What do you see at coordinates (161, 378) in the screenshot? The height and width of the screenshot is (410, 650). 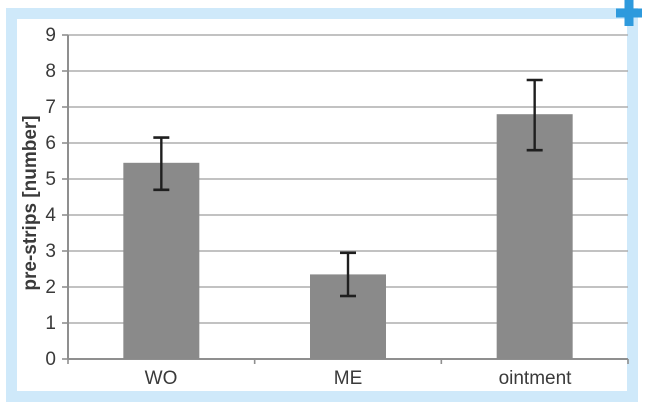 I see `x-tick-label-wo: WO` at bounding box center [161, 378].